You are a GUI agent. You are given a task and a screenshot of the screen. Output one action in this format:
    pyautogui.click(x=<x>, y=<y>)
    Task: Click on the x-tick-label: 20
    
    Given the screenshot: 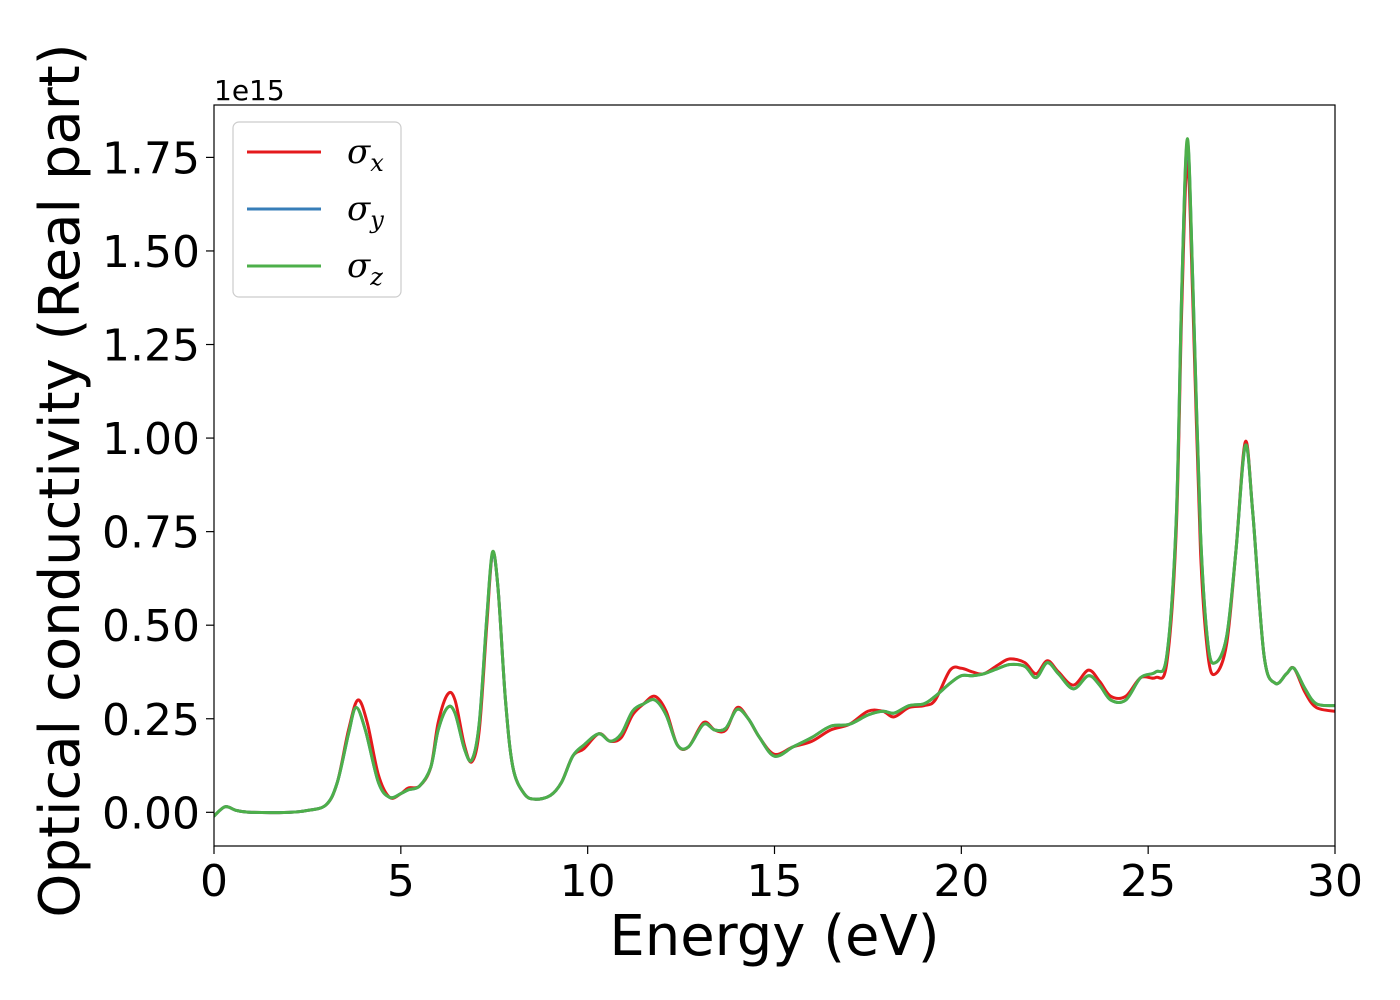 What is the action you would take?
    pyautogui.click(x=961, y=881)
    